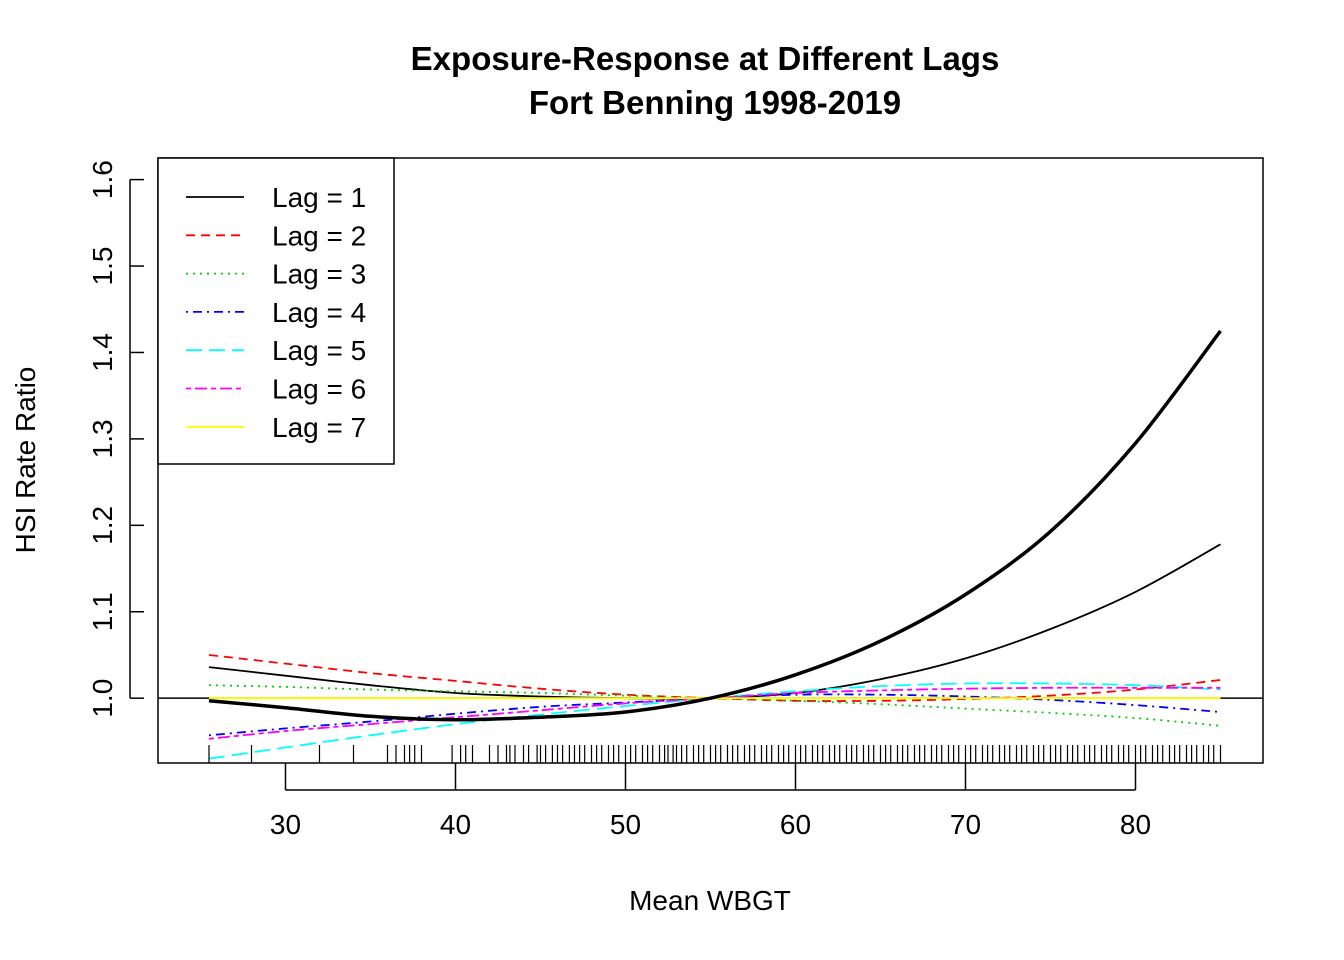  Describe the element at coordinates (319, 312) in the screenshot. I see `legend-label-lag-4: Lag = 4` at that location.